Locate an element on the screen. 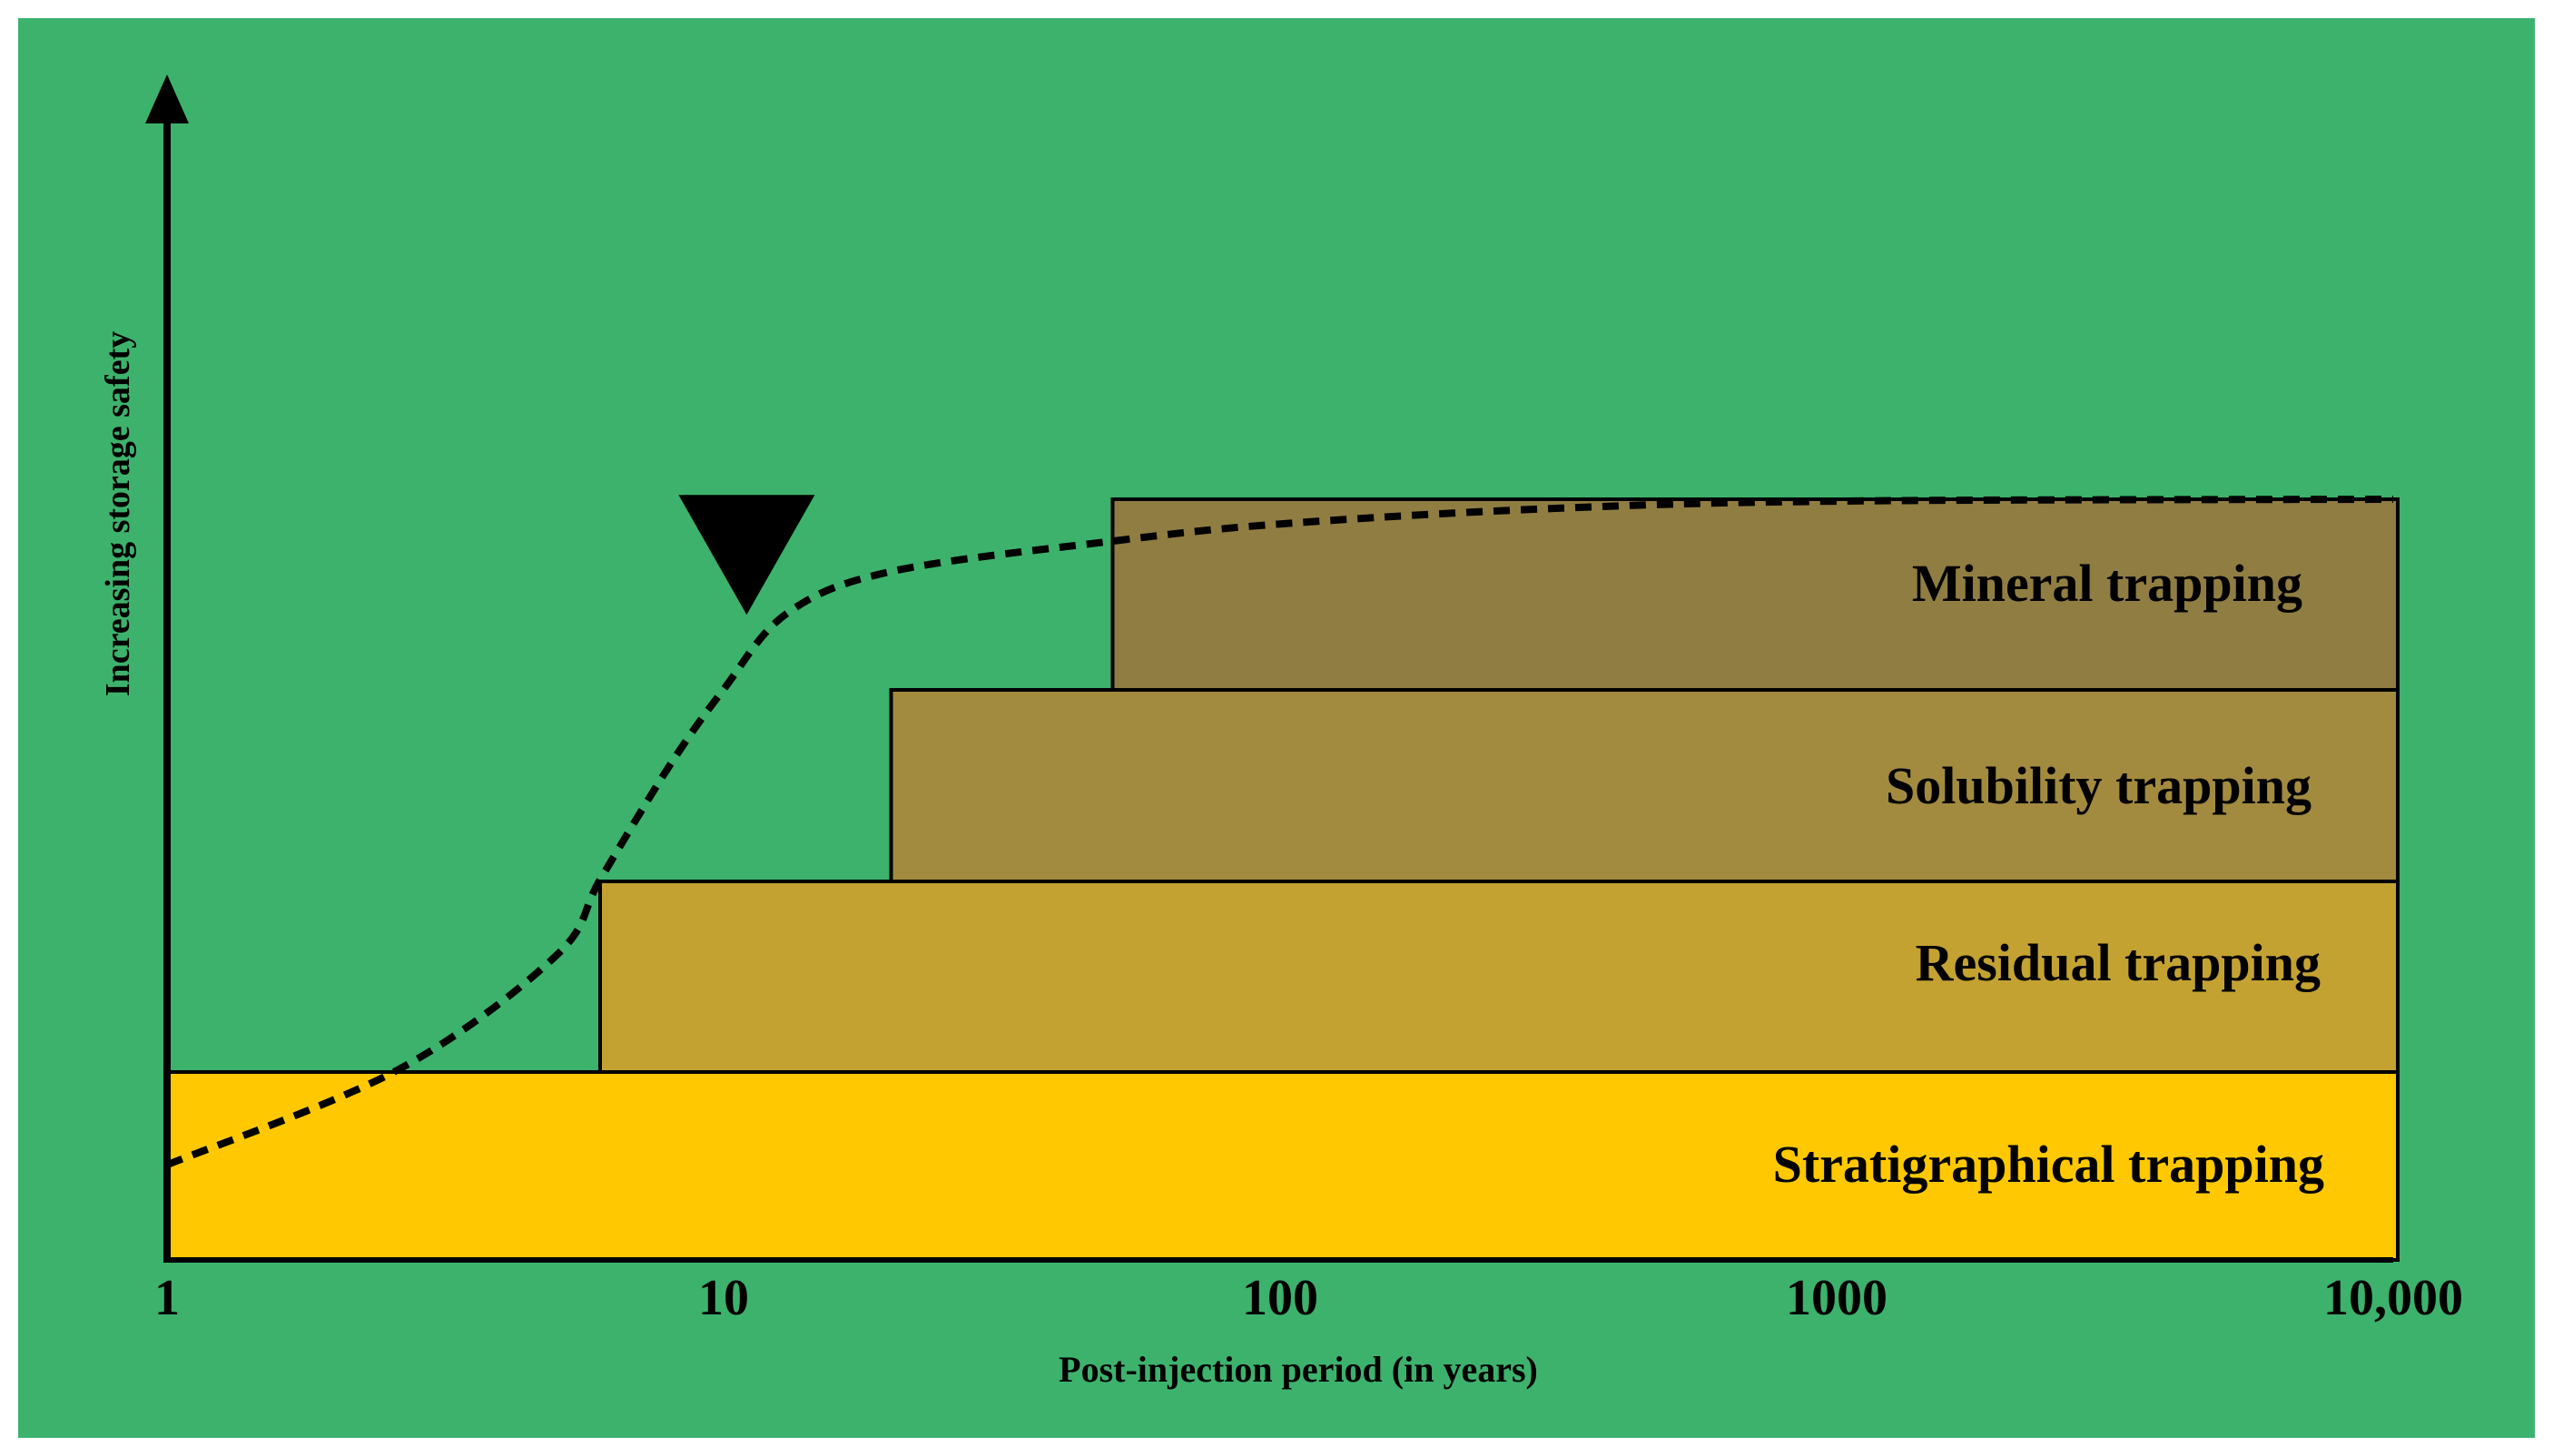  band-label-stratigraphical: Stratigraphical trapping is located at coordinates (2048, 1164).